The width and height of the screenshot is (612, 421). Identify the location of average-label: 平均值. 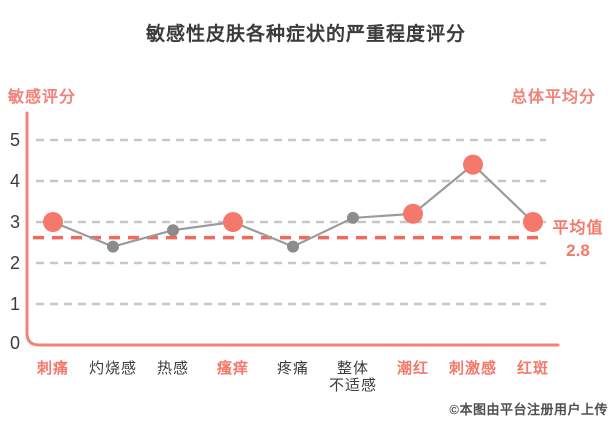
(577, 227).